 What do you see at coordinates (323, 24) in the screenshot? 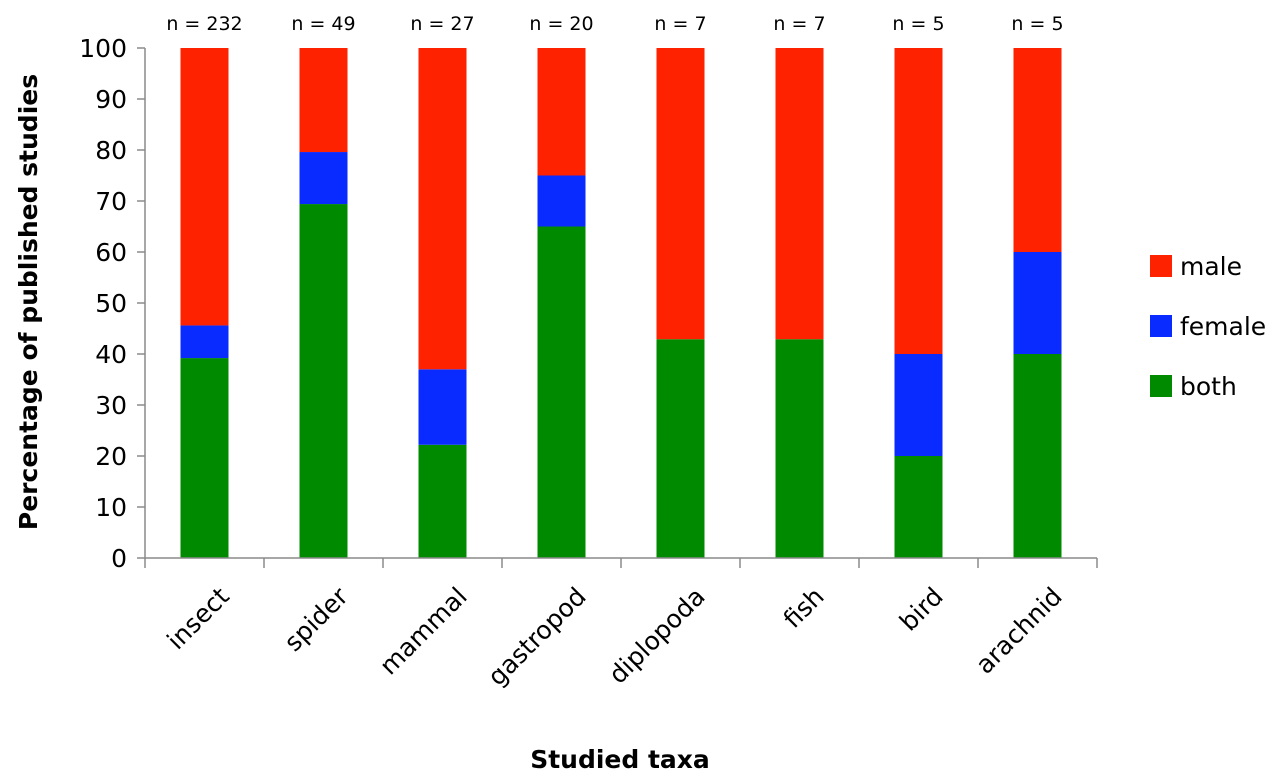
I see `n-annotation-spider: n = 49` at bounding box center [323, 24].